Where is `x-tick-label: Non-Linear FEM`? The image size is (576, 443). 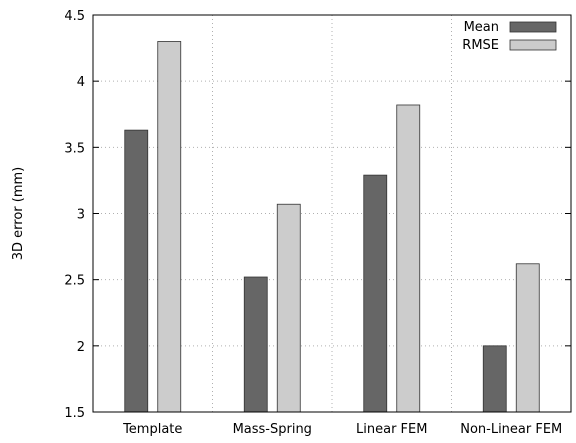 x-tick-label: Non-Linear FEM is located at coordinates (511, 429).